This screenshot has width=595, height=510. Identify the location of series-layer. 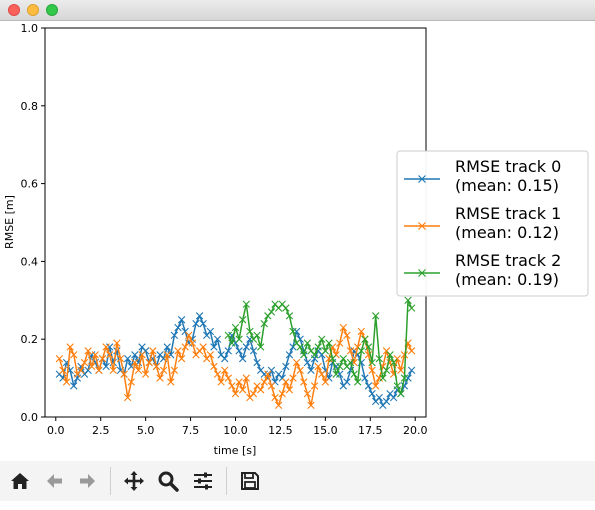
(235, 353).